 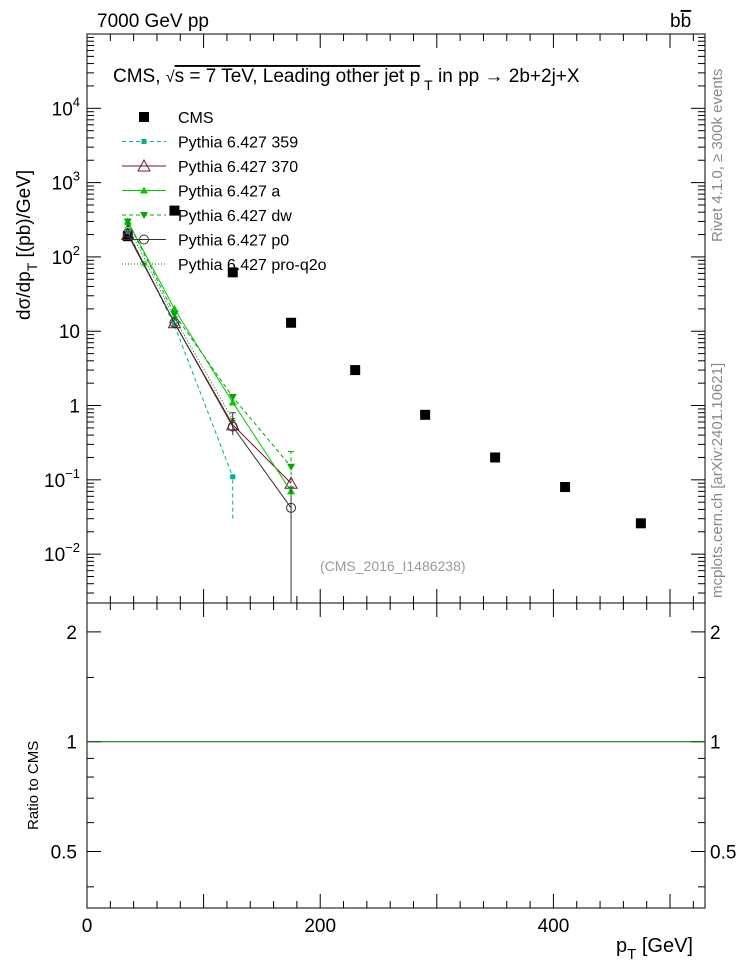 What do you see at coordinates (153, 21) in the screenshot?
I see `header-left: 7000 GeV pp` at bounding box center [153, 21].